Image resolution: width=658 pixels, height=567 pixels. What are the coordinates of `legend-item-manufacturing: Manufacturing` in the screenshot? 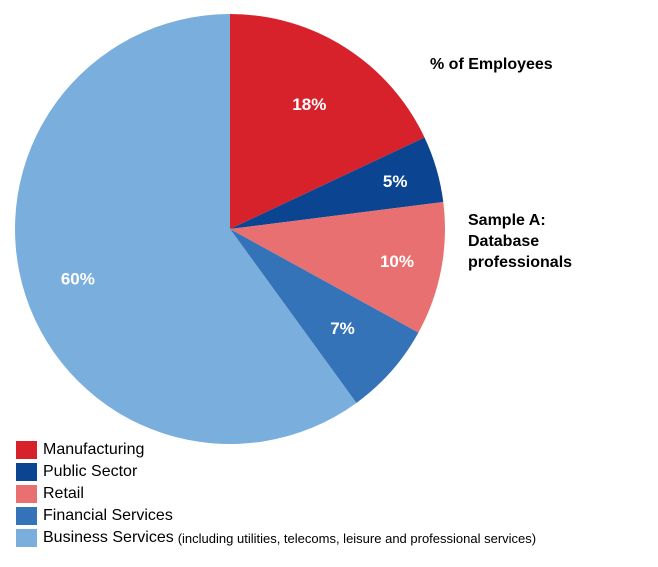 It's located at (276, 450).